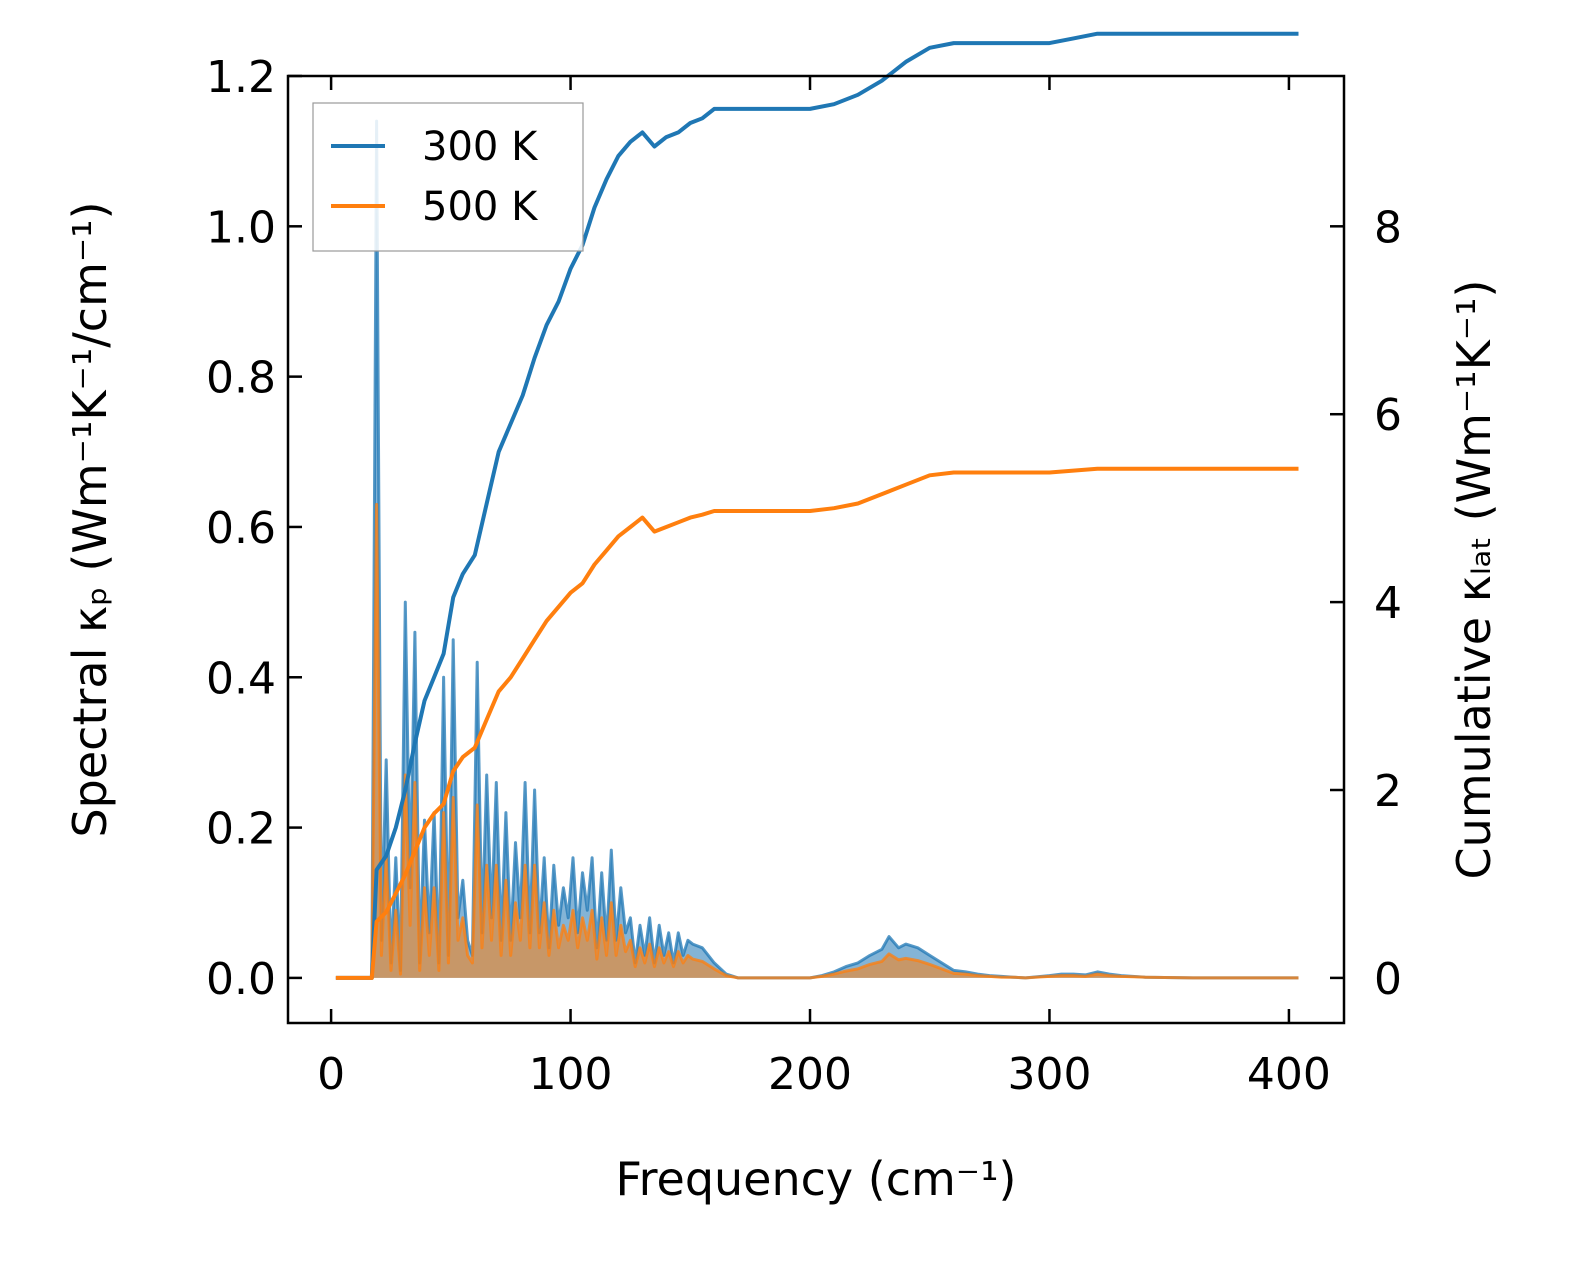  What do you see at coordinates (241, 227) in the screenshot?
I see `y-left-tick-label: 1.0` at bounding box center [241, 227].